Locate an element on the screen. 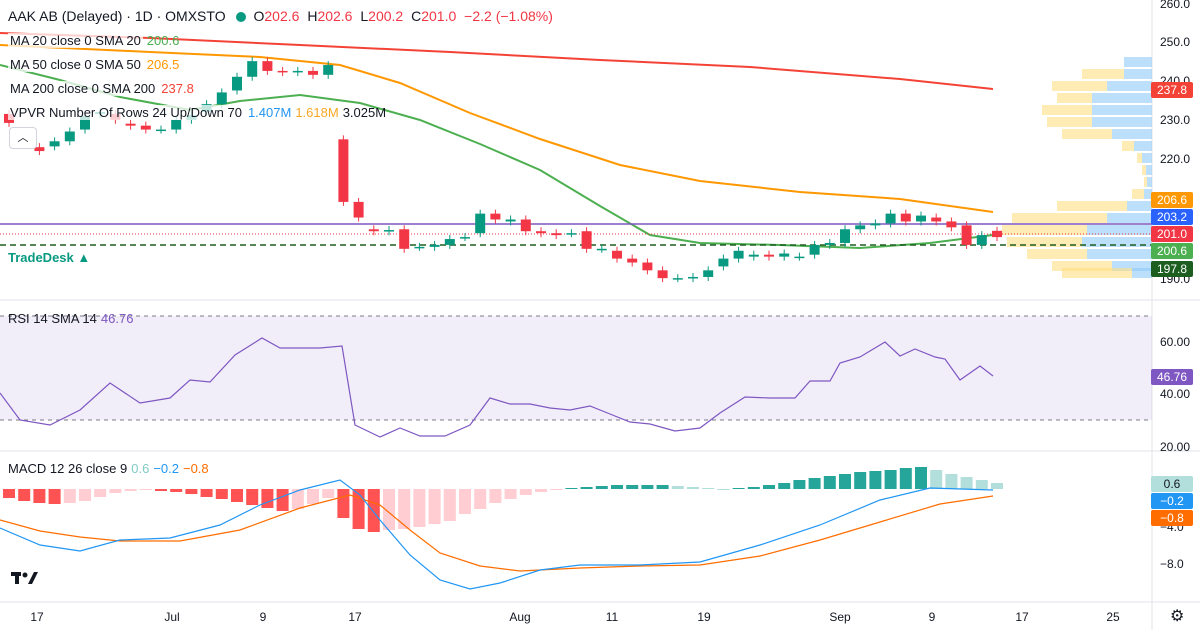 Image resolution: width=1200 pixels, height=630 pixels. macd-legend: MACD 12 26 close 9 0.6 −0.2 −0.8 is located at coordinates (110, 469).